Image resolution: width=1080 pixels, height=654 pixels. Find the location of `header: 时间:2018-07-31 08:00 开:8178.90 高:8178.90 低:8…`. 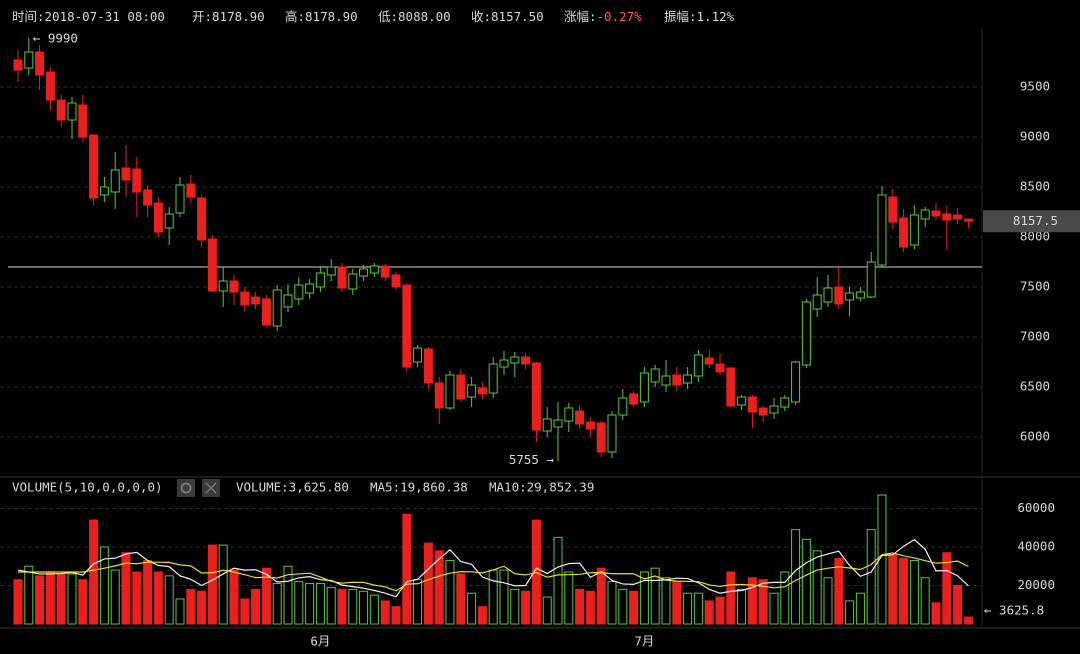

header: 时间:2018-07-31 08:00 开:8178.90 高:8178.90 低:8… is located at coordinates (373, 16).